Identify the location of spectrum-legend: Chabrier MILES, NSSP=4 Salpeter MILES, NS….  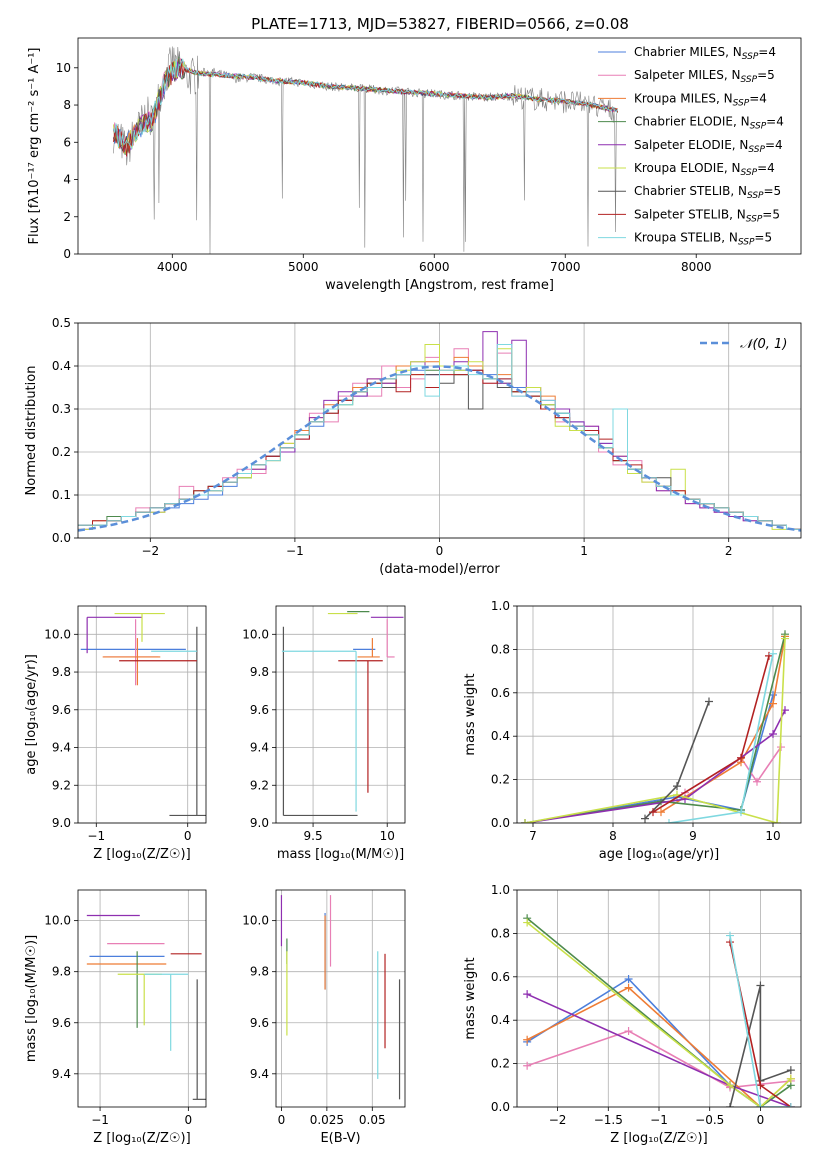
(691, 146).